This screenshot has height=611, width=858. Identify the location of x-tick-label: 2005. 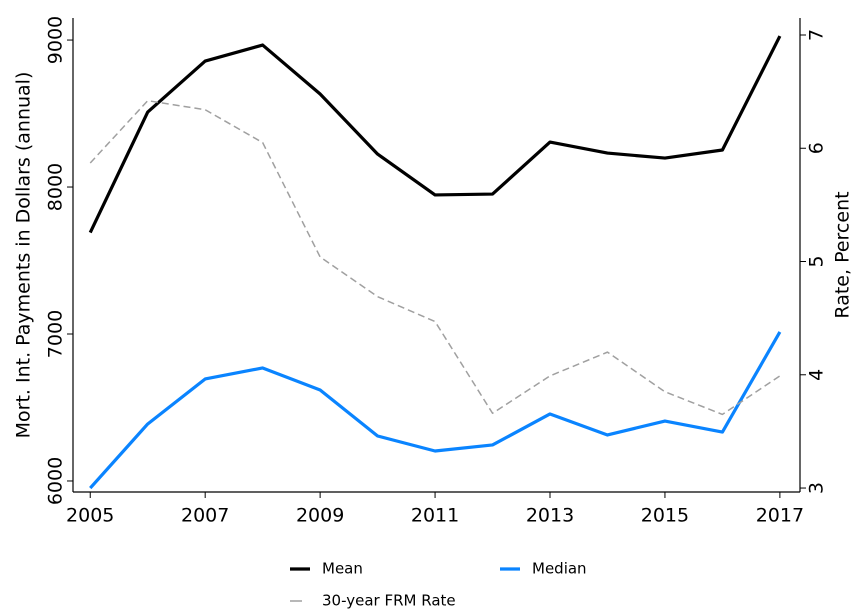
(90, 516).